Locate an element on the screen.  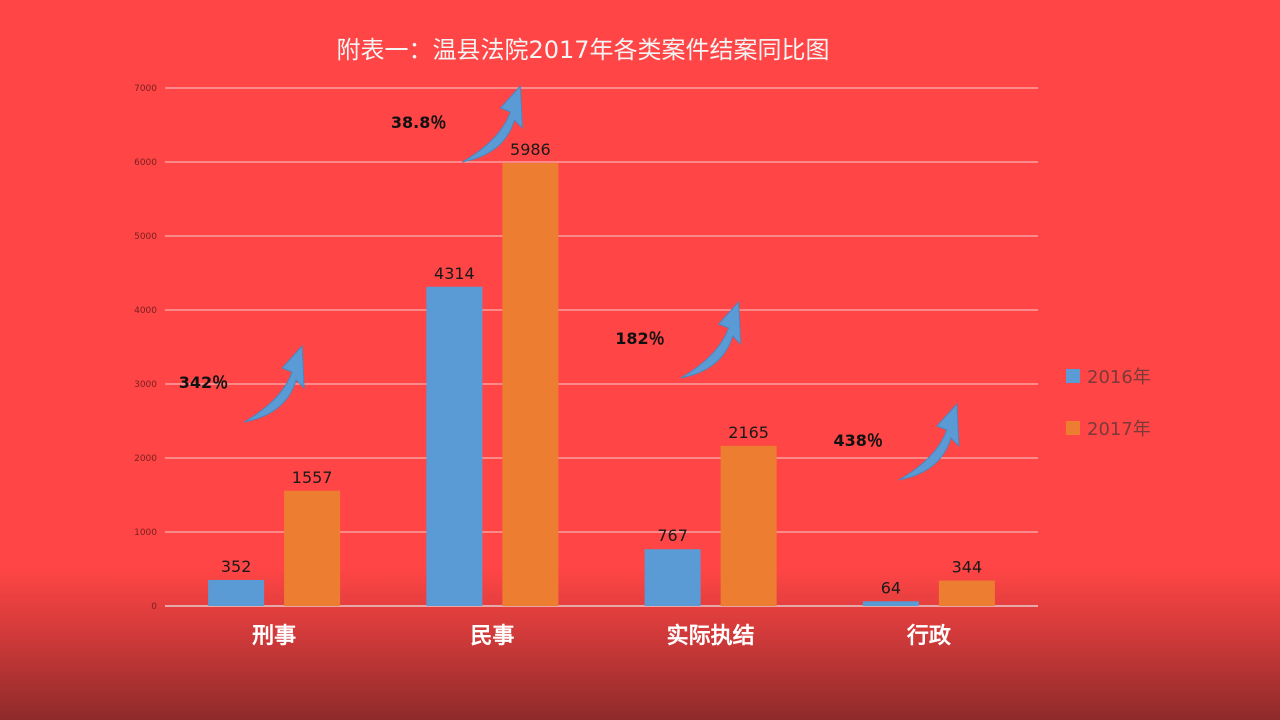
category-label: 民事 is located at coordinates (492, 636).